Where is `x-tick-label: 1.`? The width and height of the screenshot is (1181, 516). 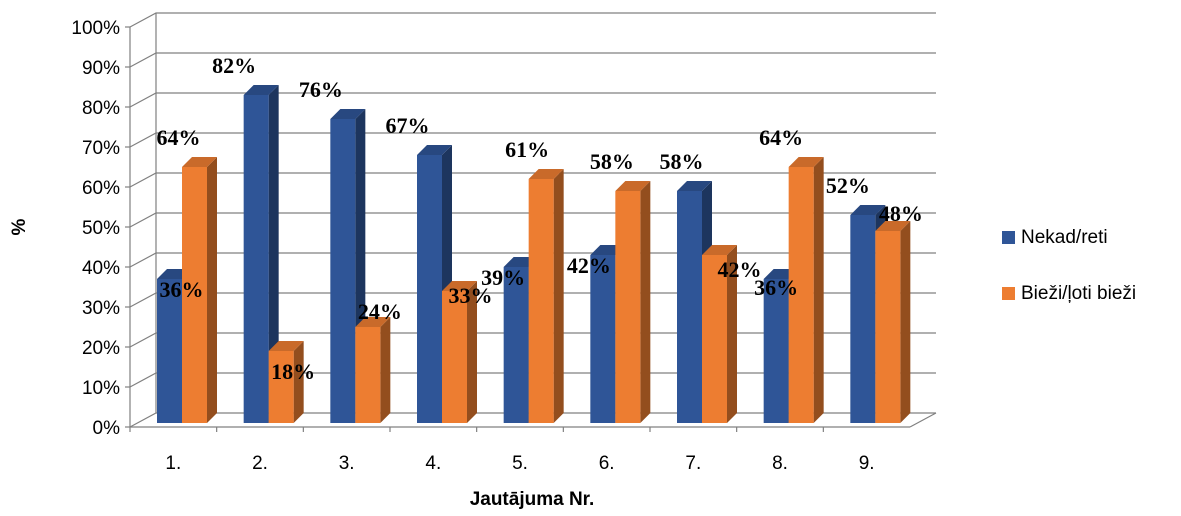 x-tick-label: 1. is located at coordinates (173, 463).